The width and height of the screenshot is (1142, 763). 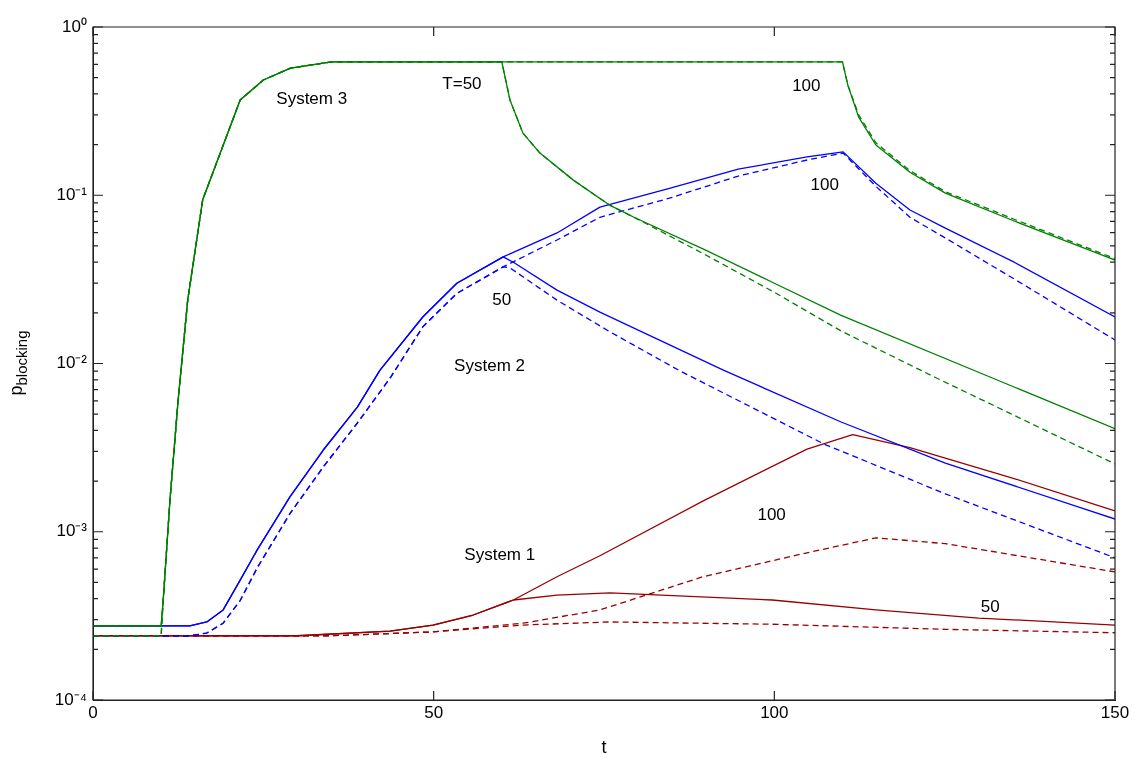 What do you see at coordinates (70, 699) in the screenshot?
I see `y-tick-label: 10⁻⁴` at bounding box center [70, 699].